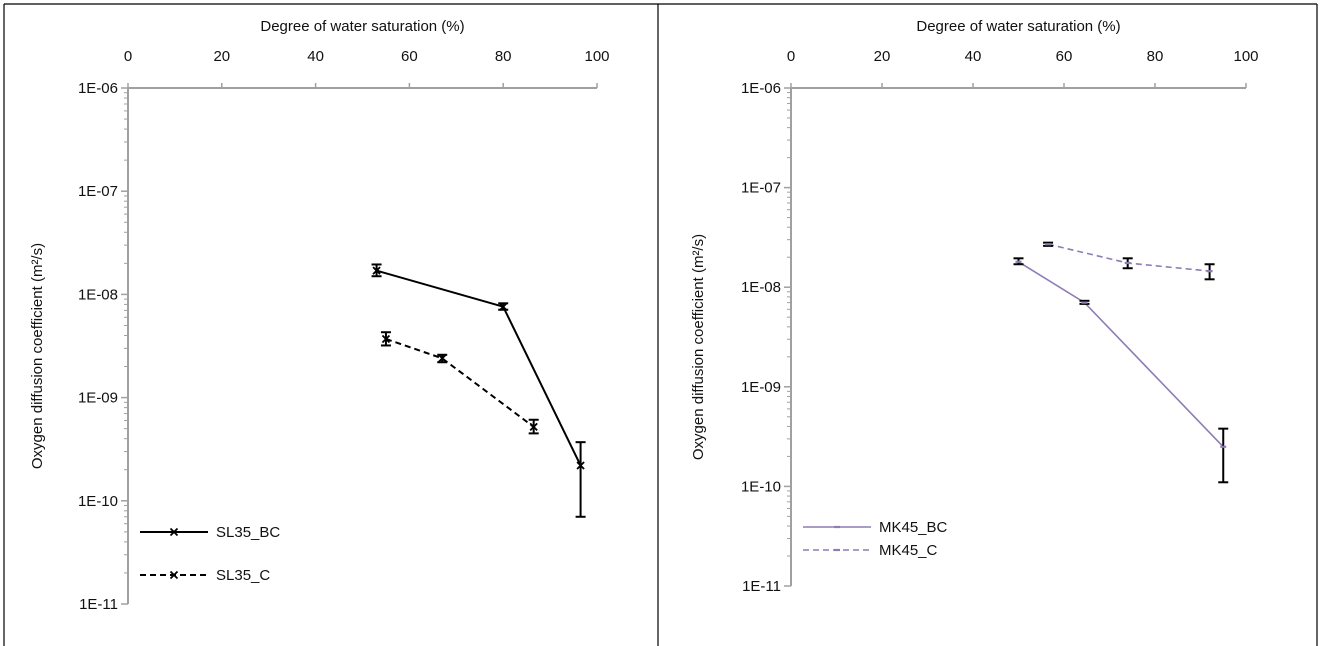 The width and height of the screenshot is (1321, 646). Describe the element at coordinates (210, 532) in the screenshot. I see `legend-entry-SL35_BC: SL35_BC` at that location.